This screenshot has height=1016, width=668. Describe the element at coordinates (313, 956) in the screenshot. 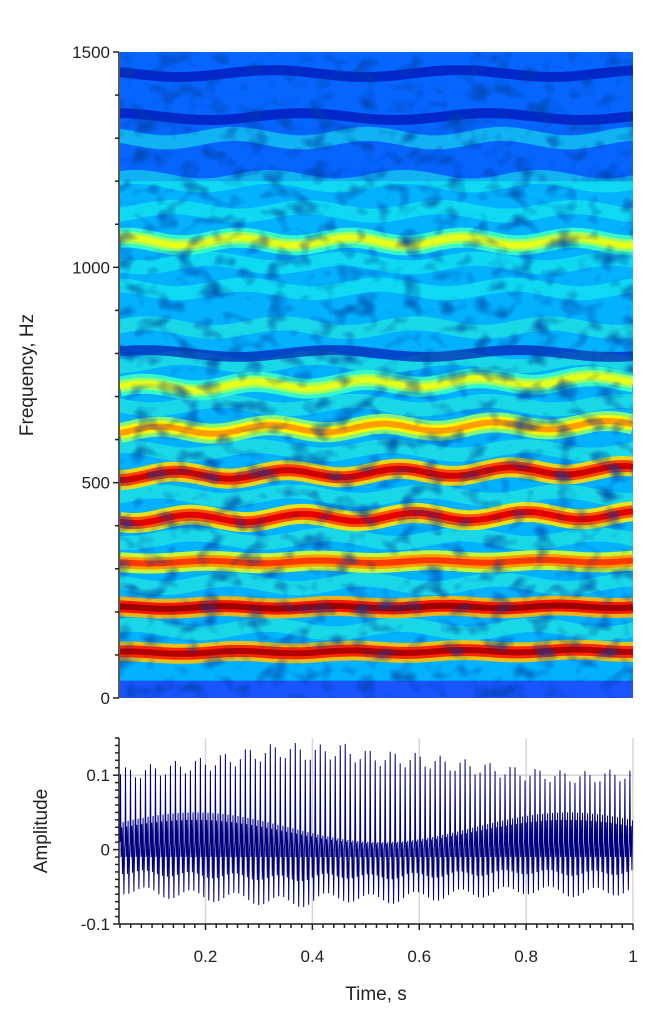

I see `waveform-x-tick-label: 0.4` at that location.